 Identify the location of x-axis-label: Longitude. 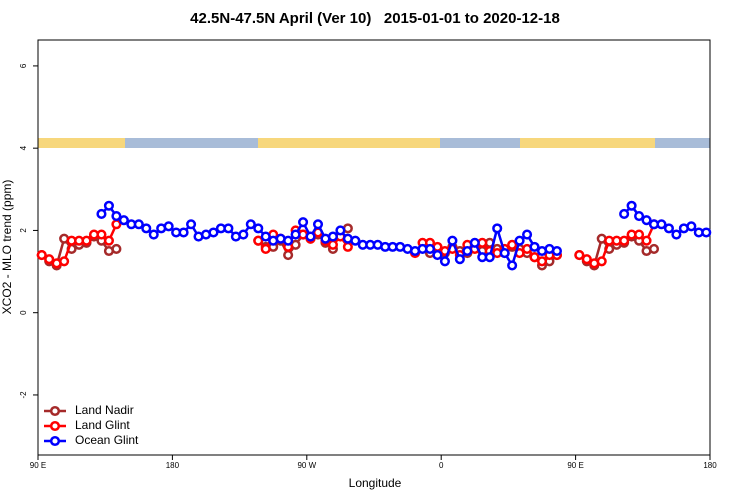
(375, 483).